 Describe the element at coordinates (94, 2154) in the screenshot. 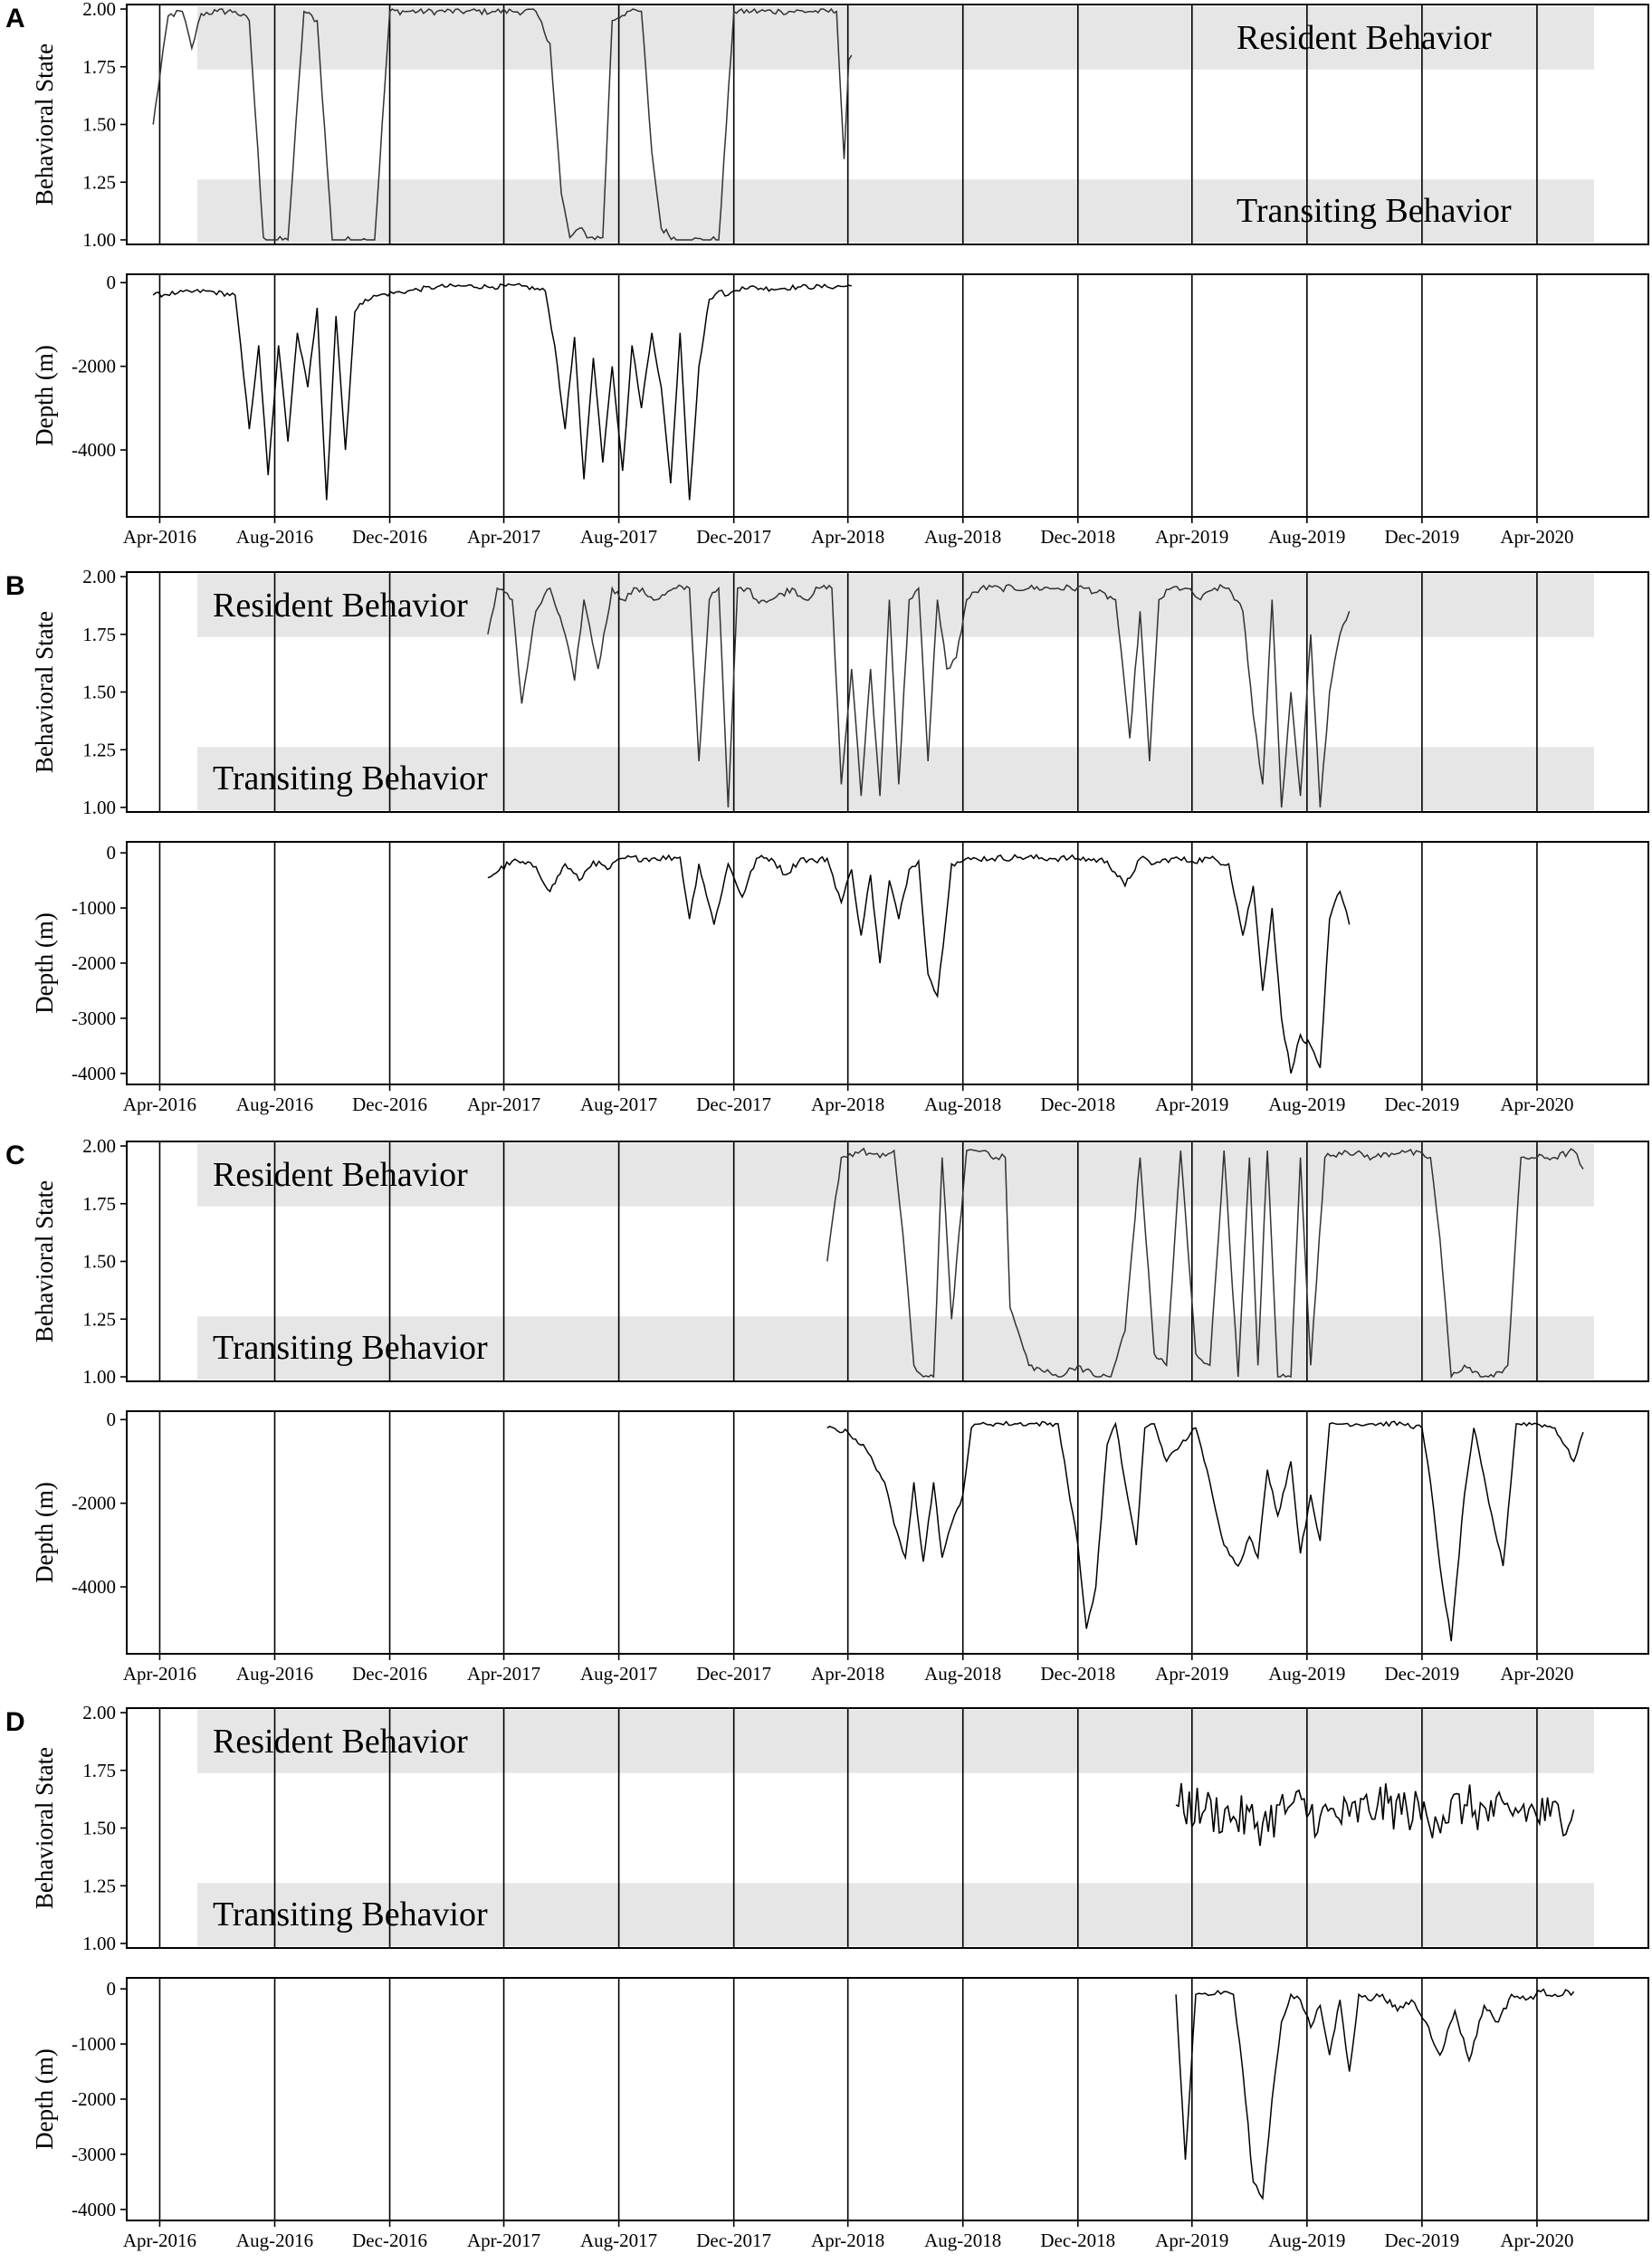

I see `y-tick-label: -3000` at that location.